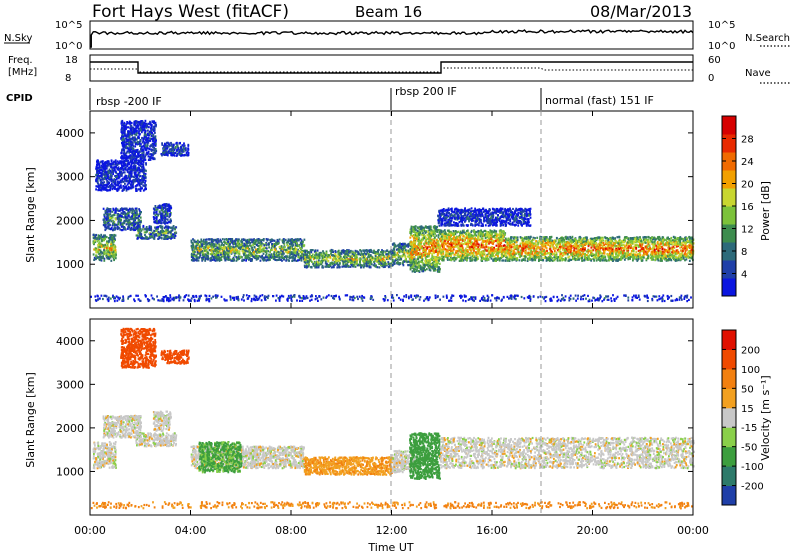 The width and height of the screenshot is (800, 554). Describe the element at coordinates (20, 60) in the screenshot. I see `freq-label-line1: Freq.` at that location.